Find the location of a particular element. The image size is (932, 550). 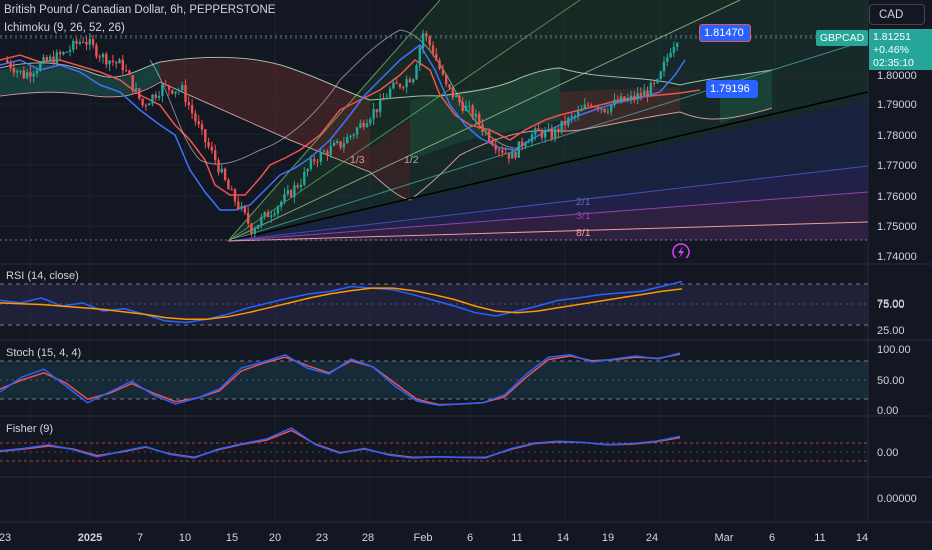

fisher-pane: Fisher (9) is located at coordinates (434, 442).